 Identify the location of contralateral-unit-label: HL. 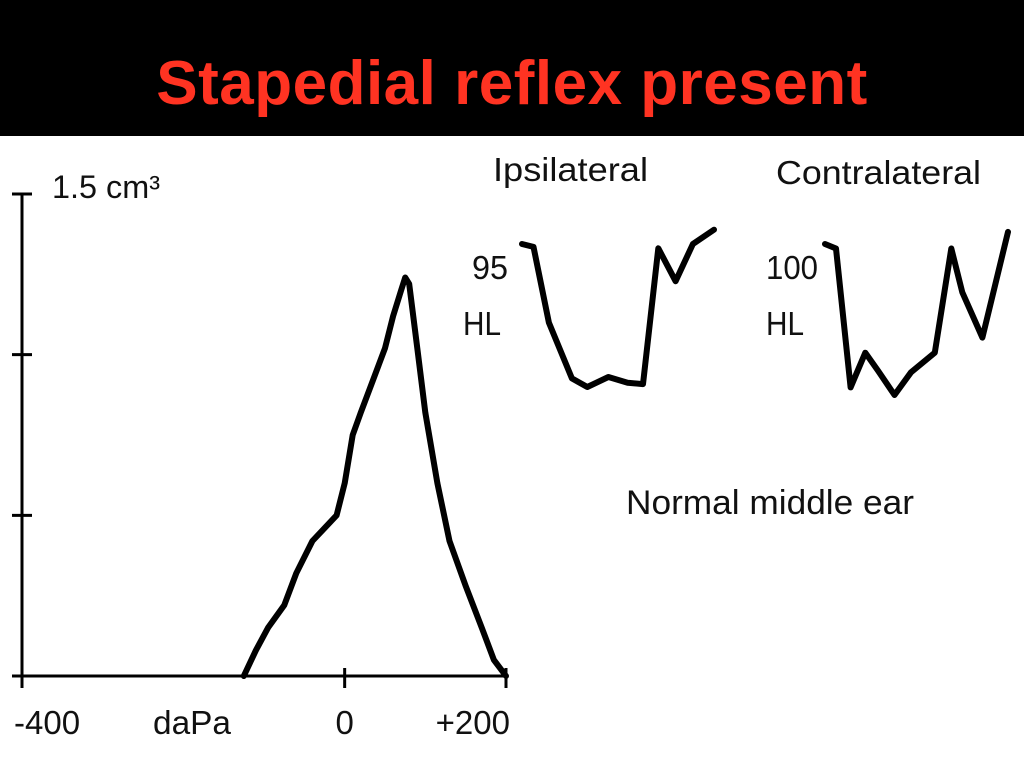
(785, 323).